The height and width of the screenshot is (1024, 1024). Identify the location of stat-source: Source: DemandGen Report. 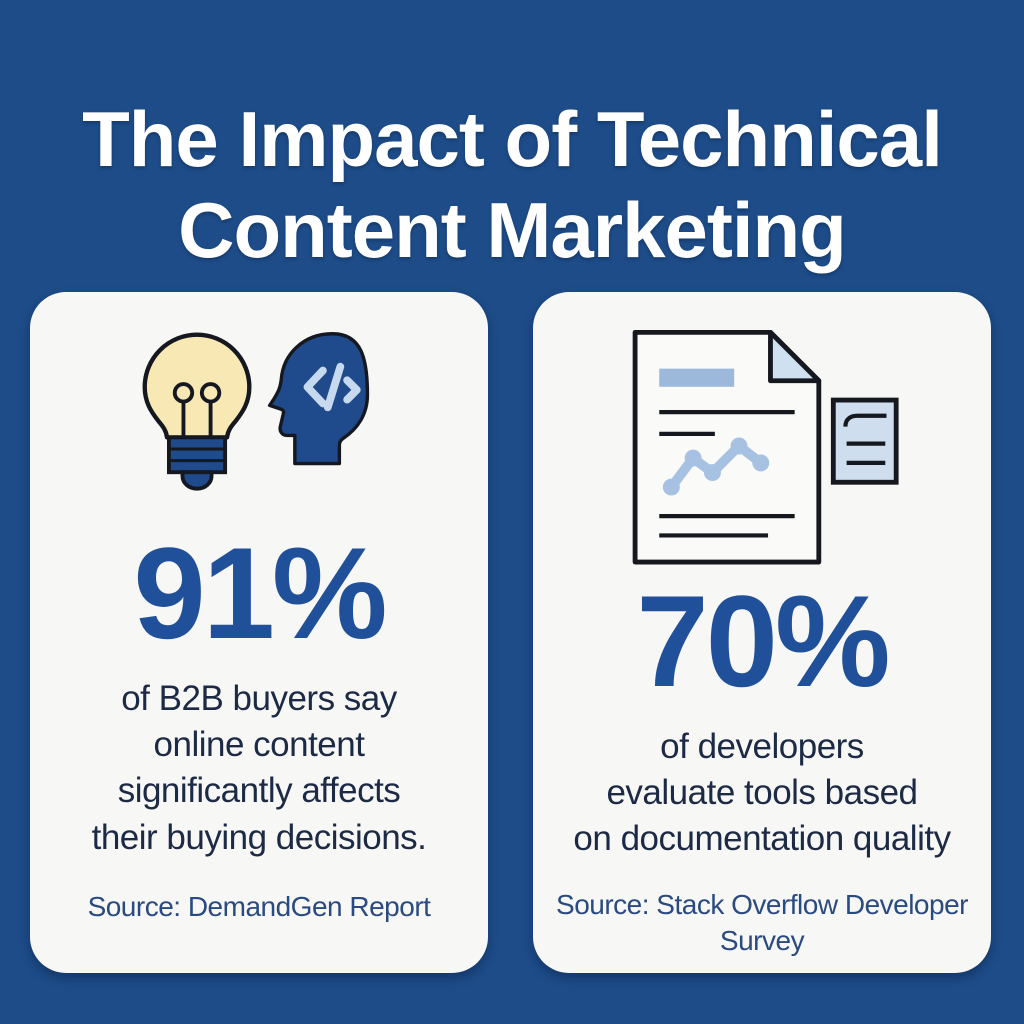
(259, 906).